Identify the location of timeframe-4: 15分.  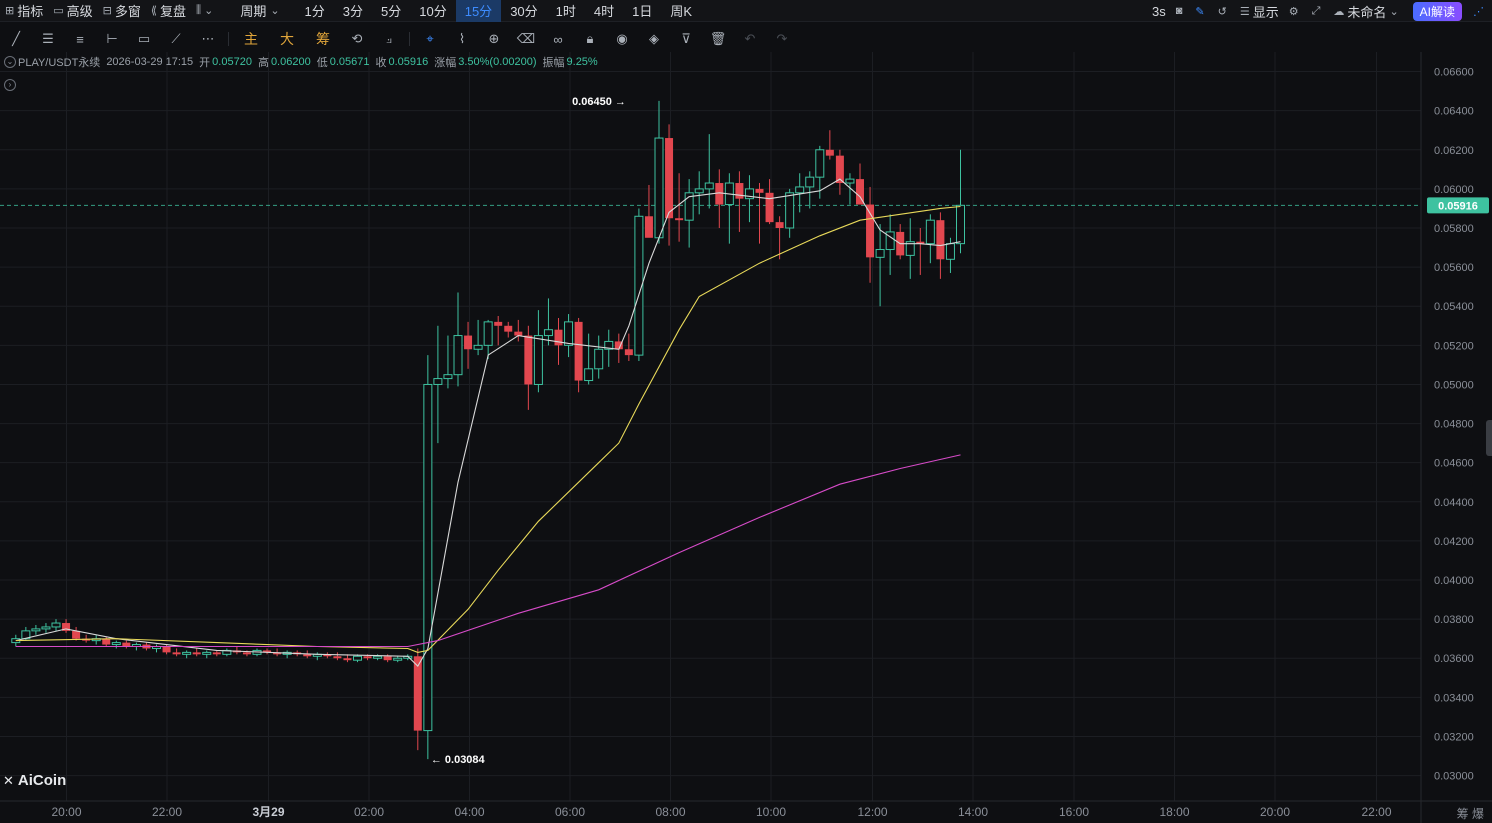
(478, 11).